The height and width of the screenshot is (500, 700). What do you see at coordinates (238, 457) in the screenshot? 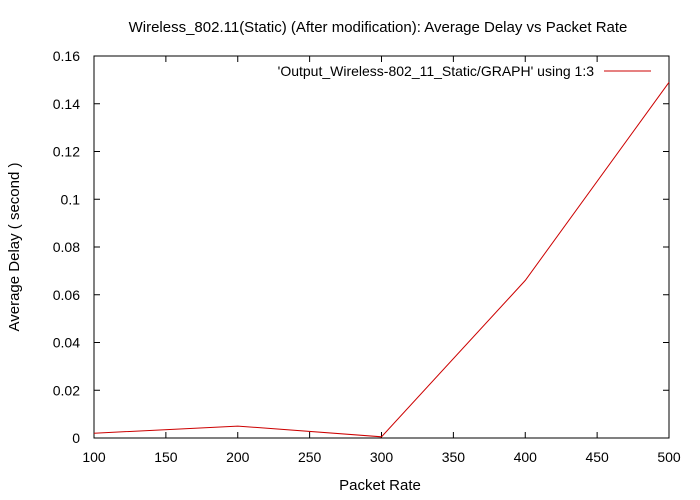
I see `x-tick-label: 200` at bounding box center [238, 457].